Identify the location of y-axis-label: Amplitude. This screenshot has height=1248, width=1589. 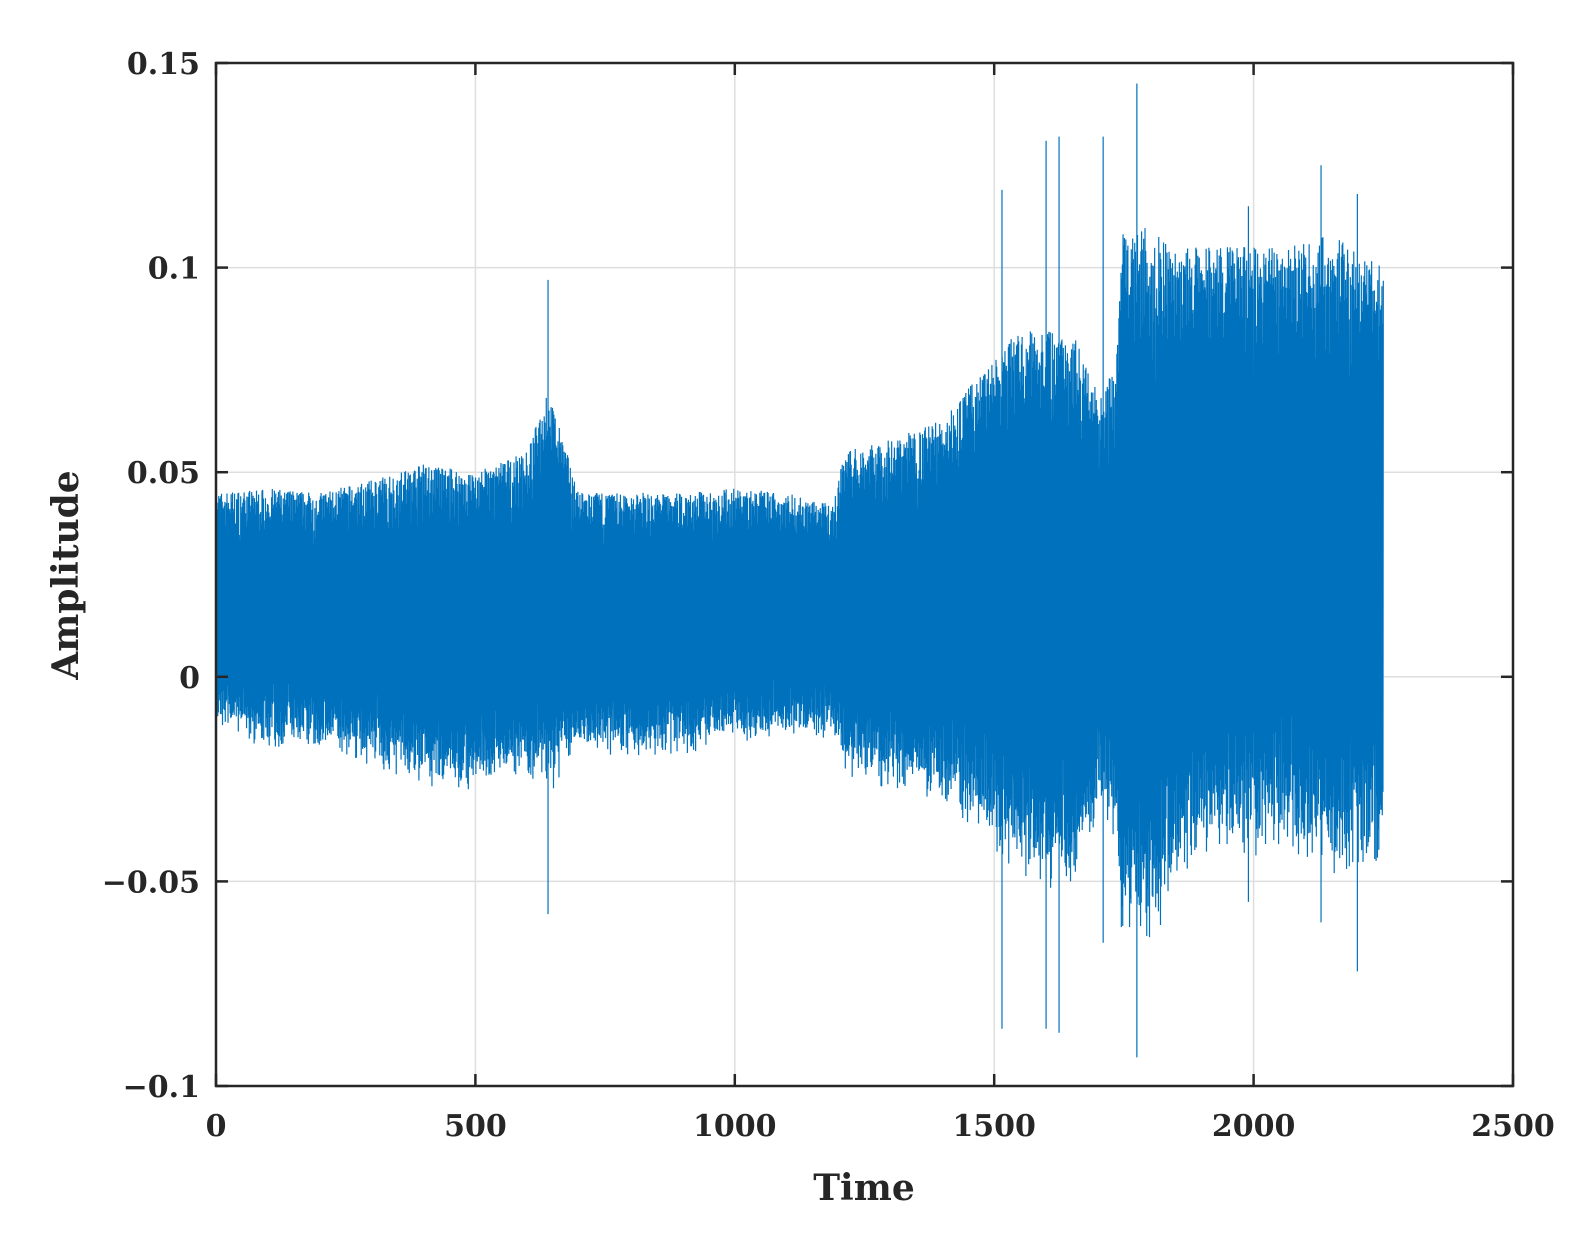
(66, 575).